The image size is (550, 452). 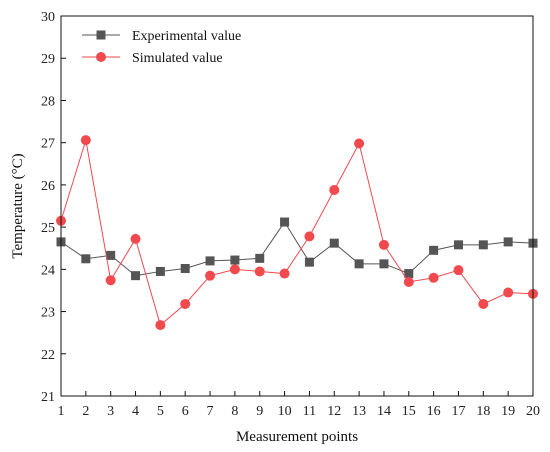 What do you see at coordinates (458, 411) in the screenshot?
I see `x-tick-label: 17` at bounding box center [458, 411].